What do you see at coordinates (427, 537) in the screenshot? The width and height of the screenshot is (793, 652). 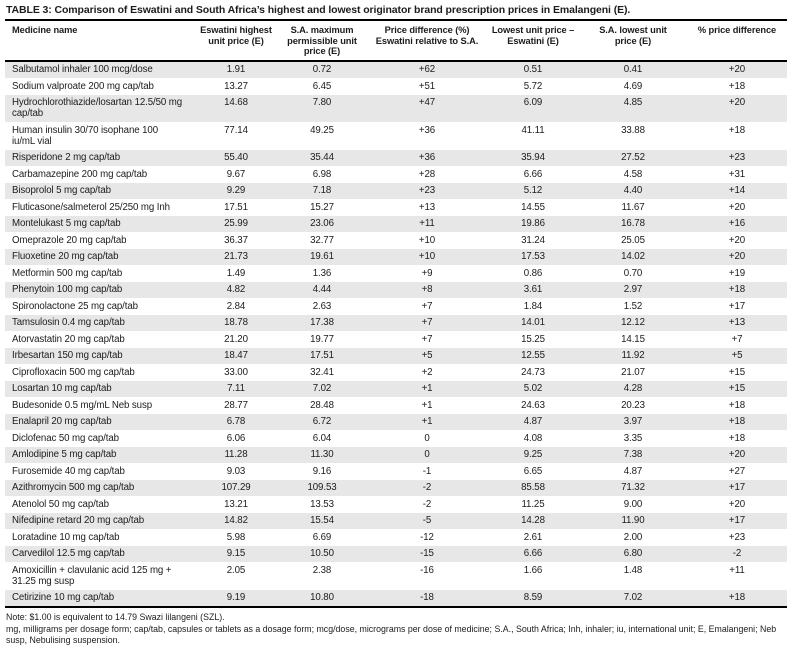 I see `price-value-cell: -12` at bounding box center [427, 537].